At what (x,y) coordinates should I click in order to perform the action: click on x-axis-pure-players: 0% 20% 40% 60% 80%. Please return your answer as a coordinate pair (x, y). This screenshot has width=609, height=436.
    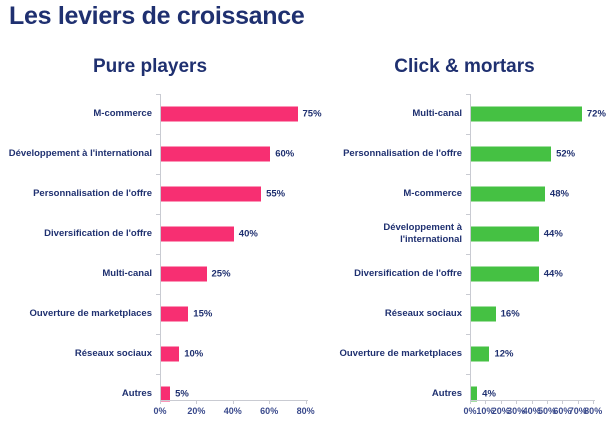
    Looking at the image, I should click on (160, 409).